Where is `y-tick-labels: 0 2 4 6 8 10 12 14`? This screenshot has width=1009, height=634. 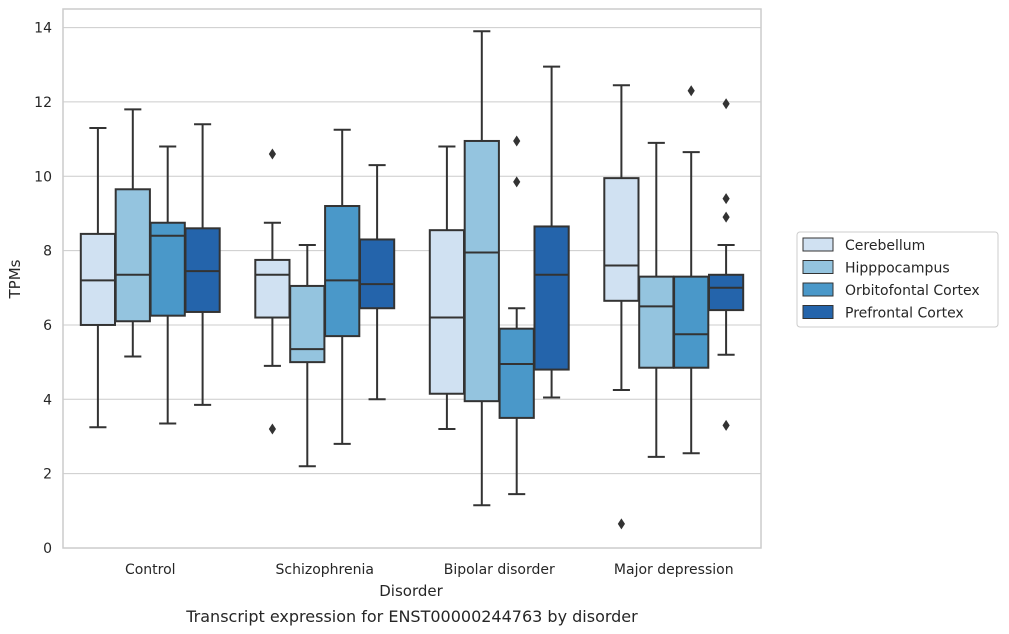 y-tick-labels: 0 2 4 6 8 10 12 14 is located at coordinates (43, 289).